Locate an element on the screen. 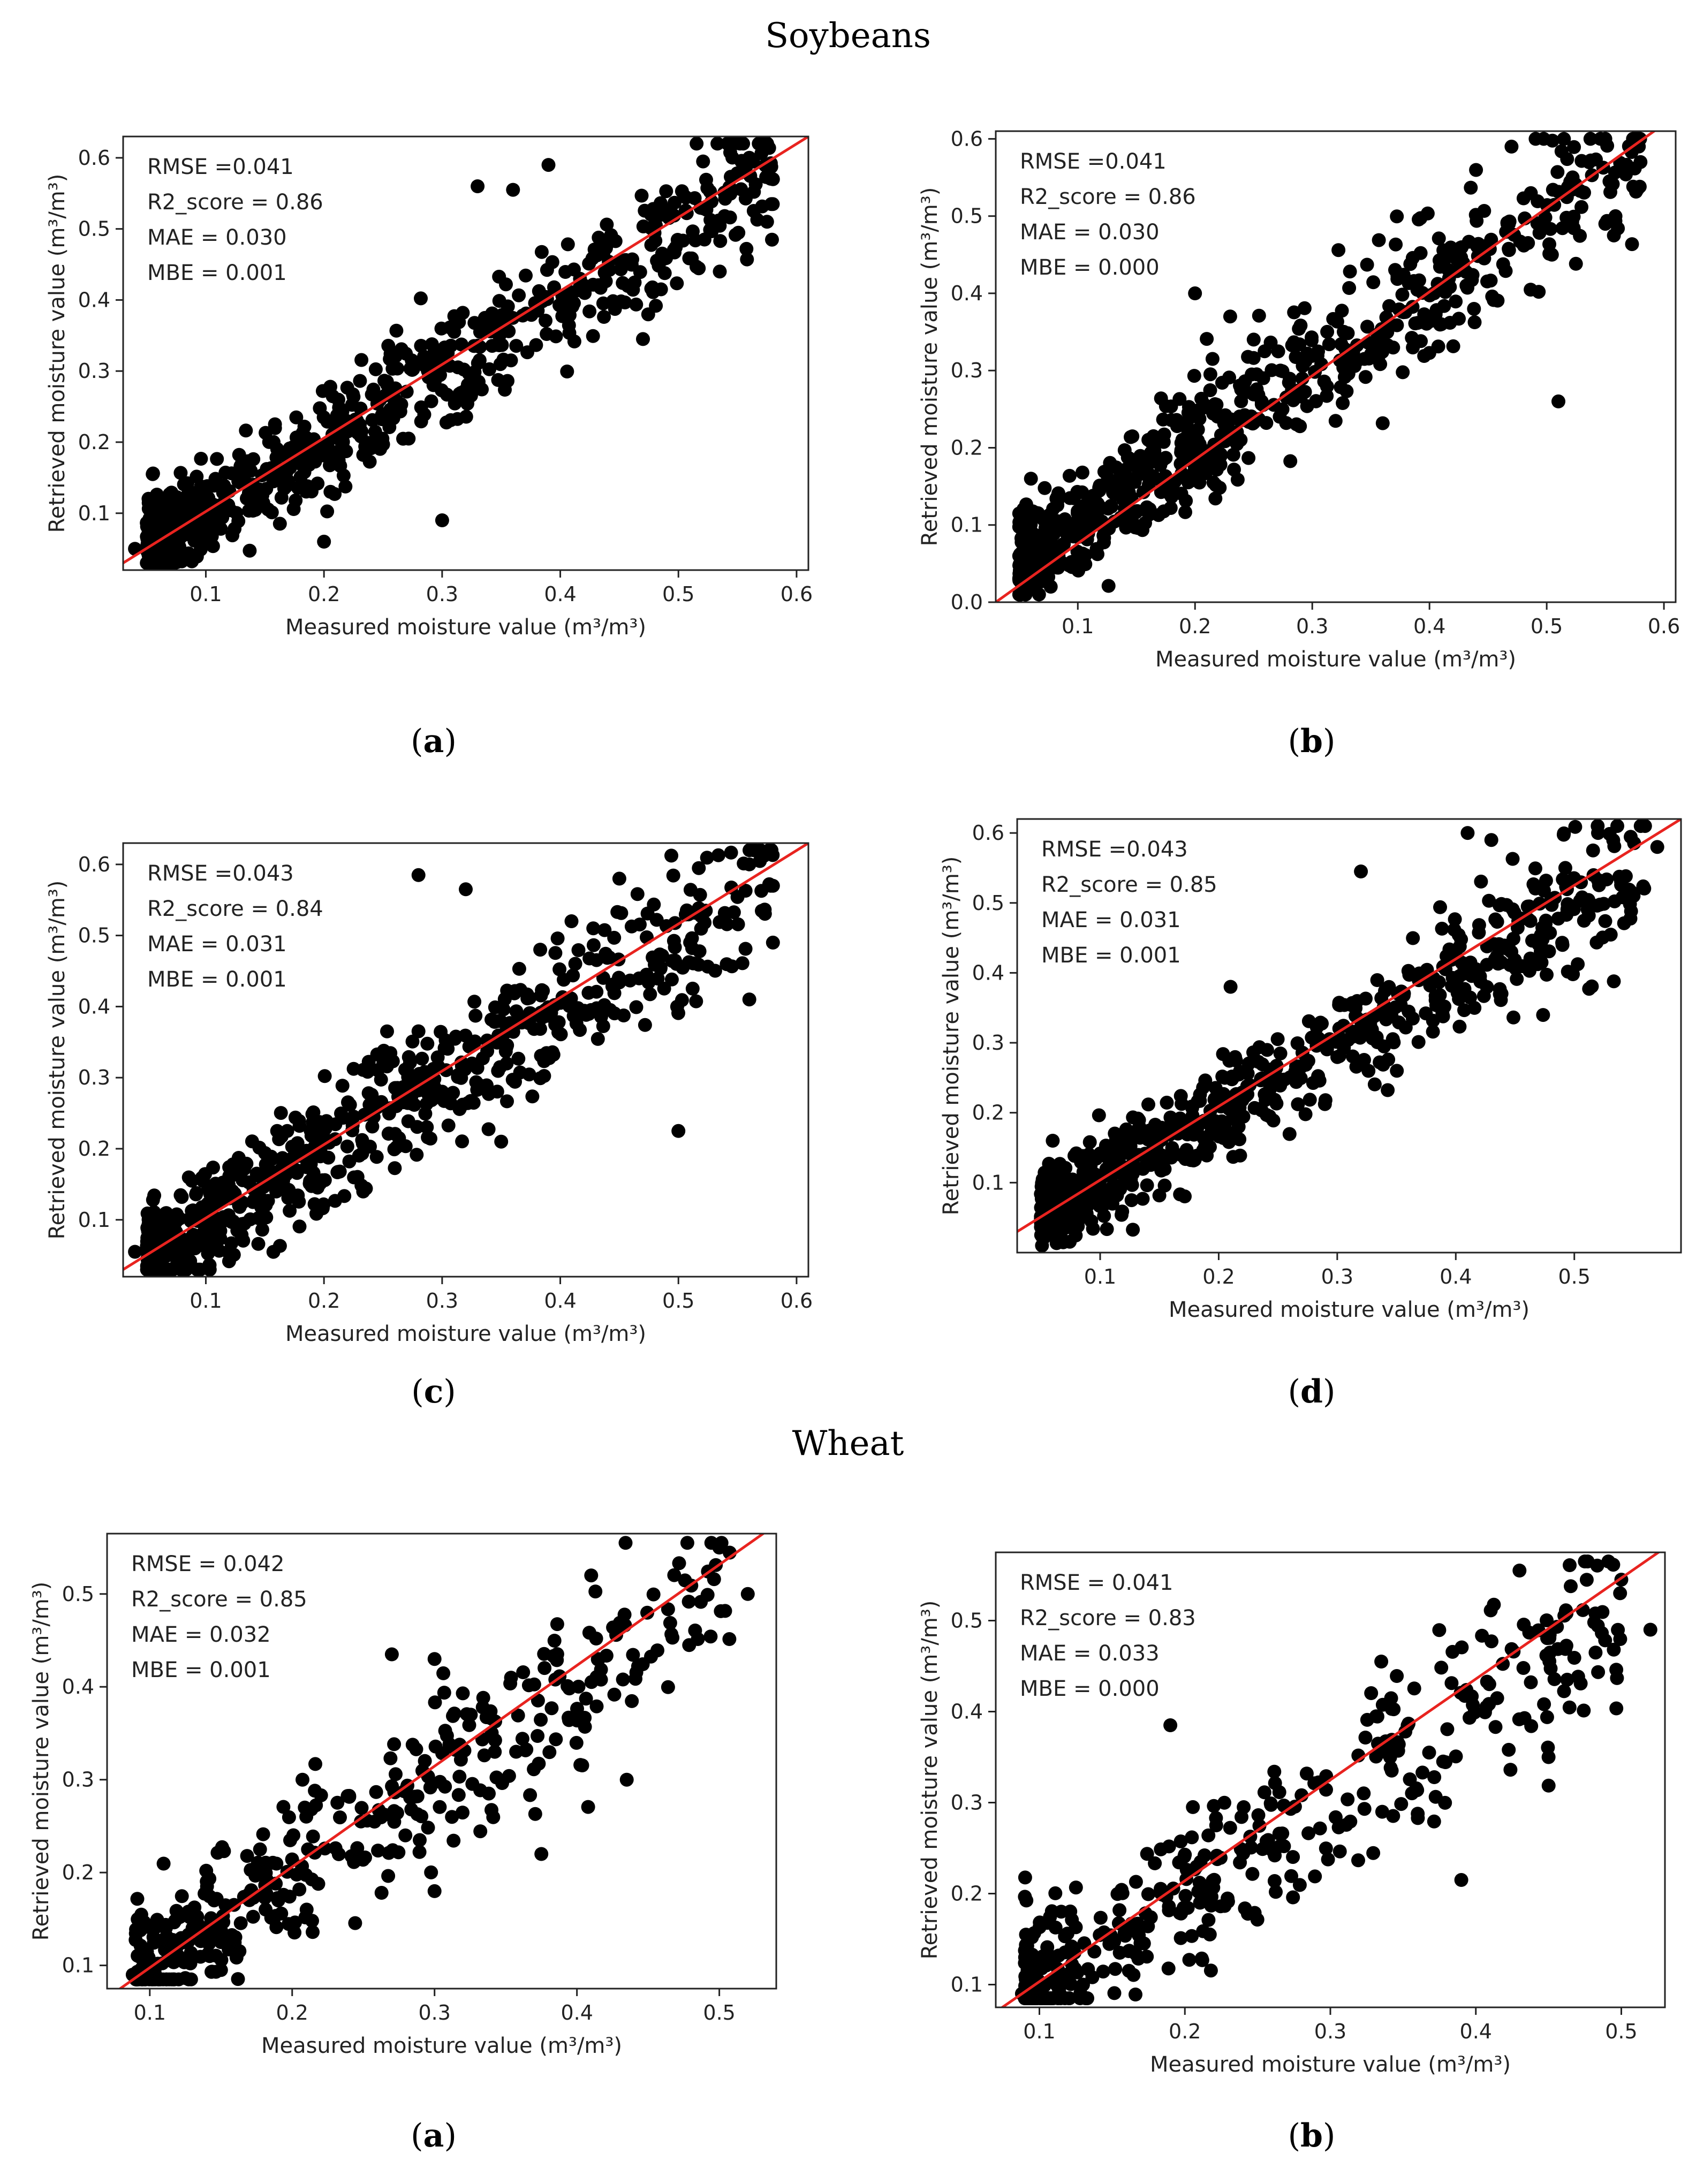 This screenshot has height=2184, width=1696. chart-wheat-b-xtick-label: 0.5 is located at coordinates (1621, 2031).